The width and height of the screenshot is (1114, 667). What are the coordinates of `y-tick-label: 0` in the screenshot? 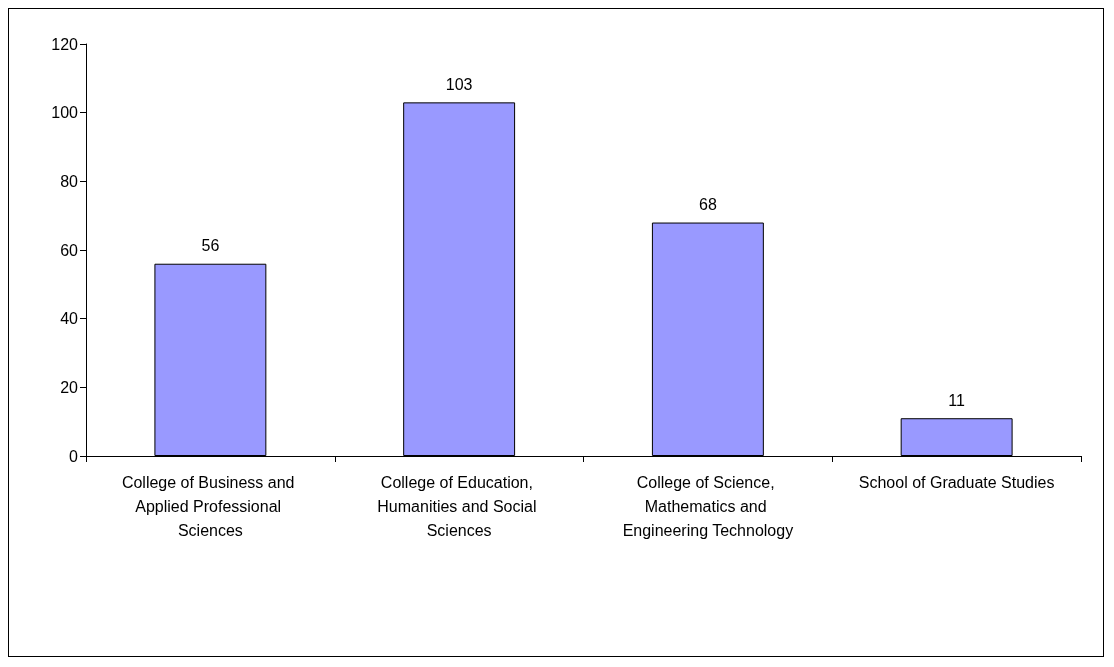 It's located at (74, 456).